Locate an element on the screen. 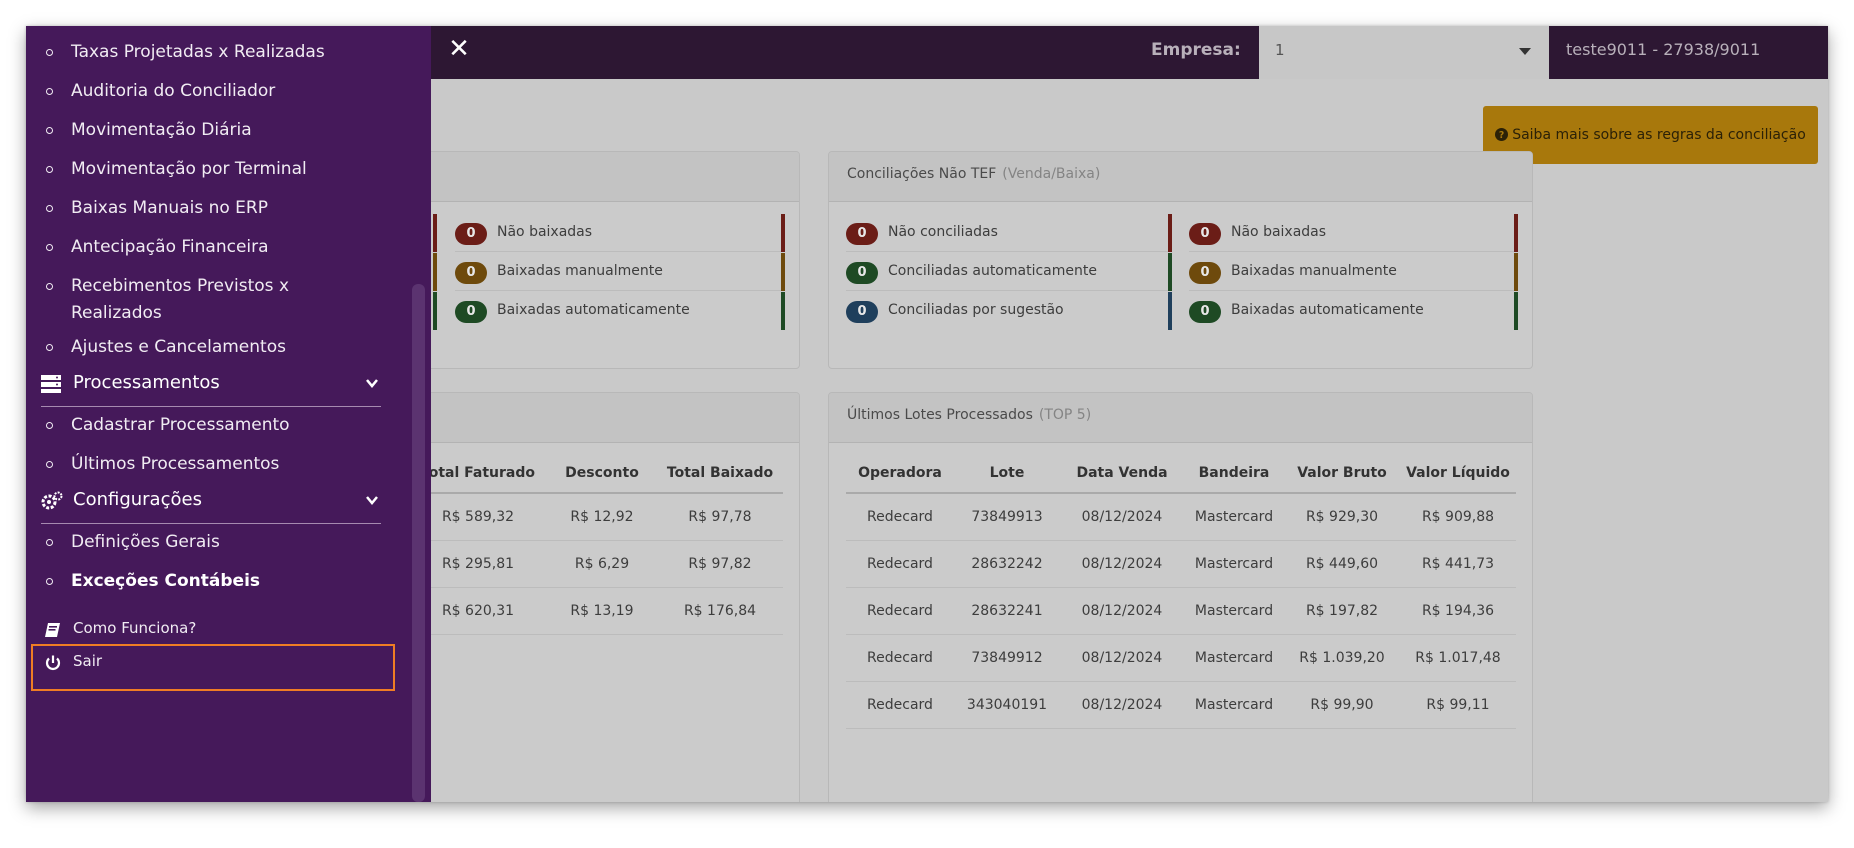 The height and width of the screenshot is (848, 1854). empresa-select-value: 1 is located at coordinates (1280, 50).